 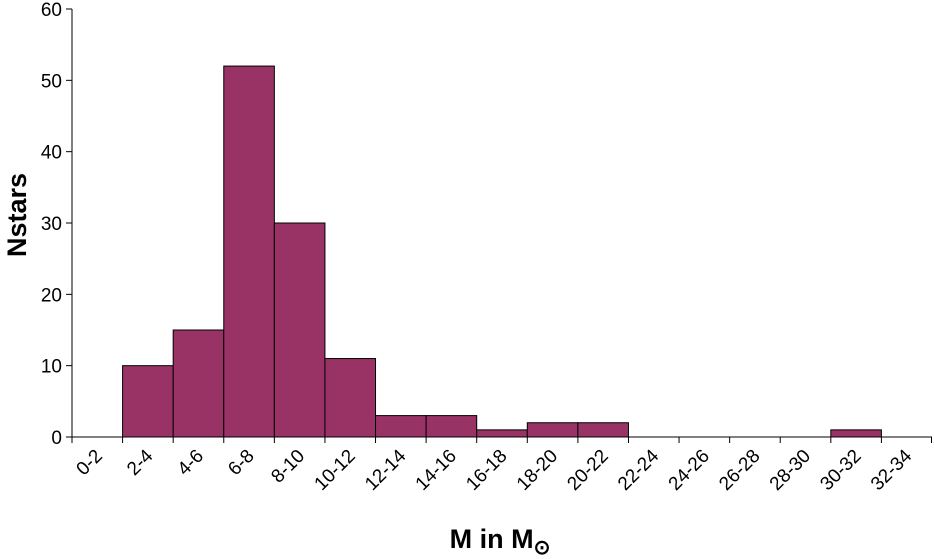 What do you see at coordinates (51, 295) in the screenshot?
I see `y-tick-label: 20` at bounding box center [51, 295].